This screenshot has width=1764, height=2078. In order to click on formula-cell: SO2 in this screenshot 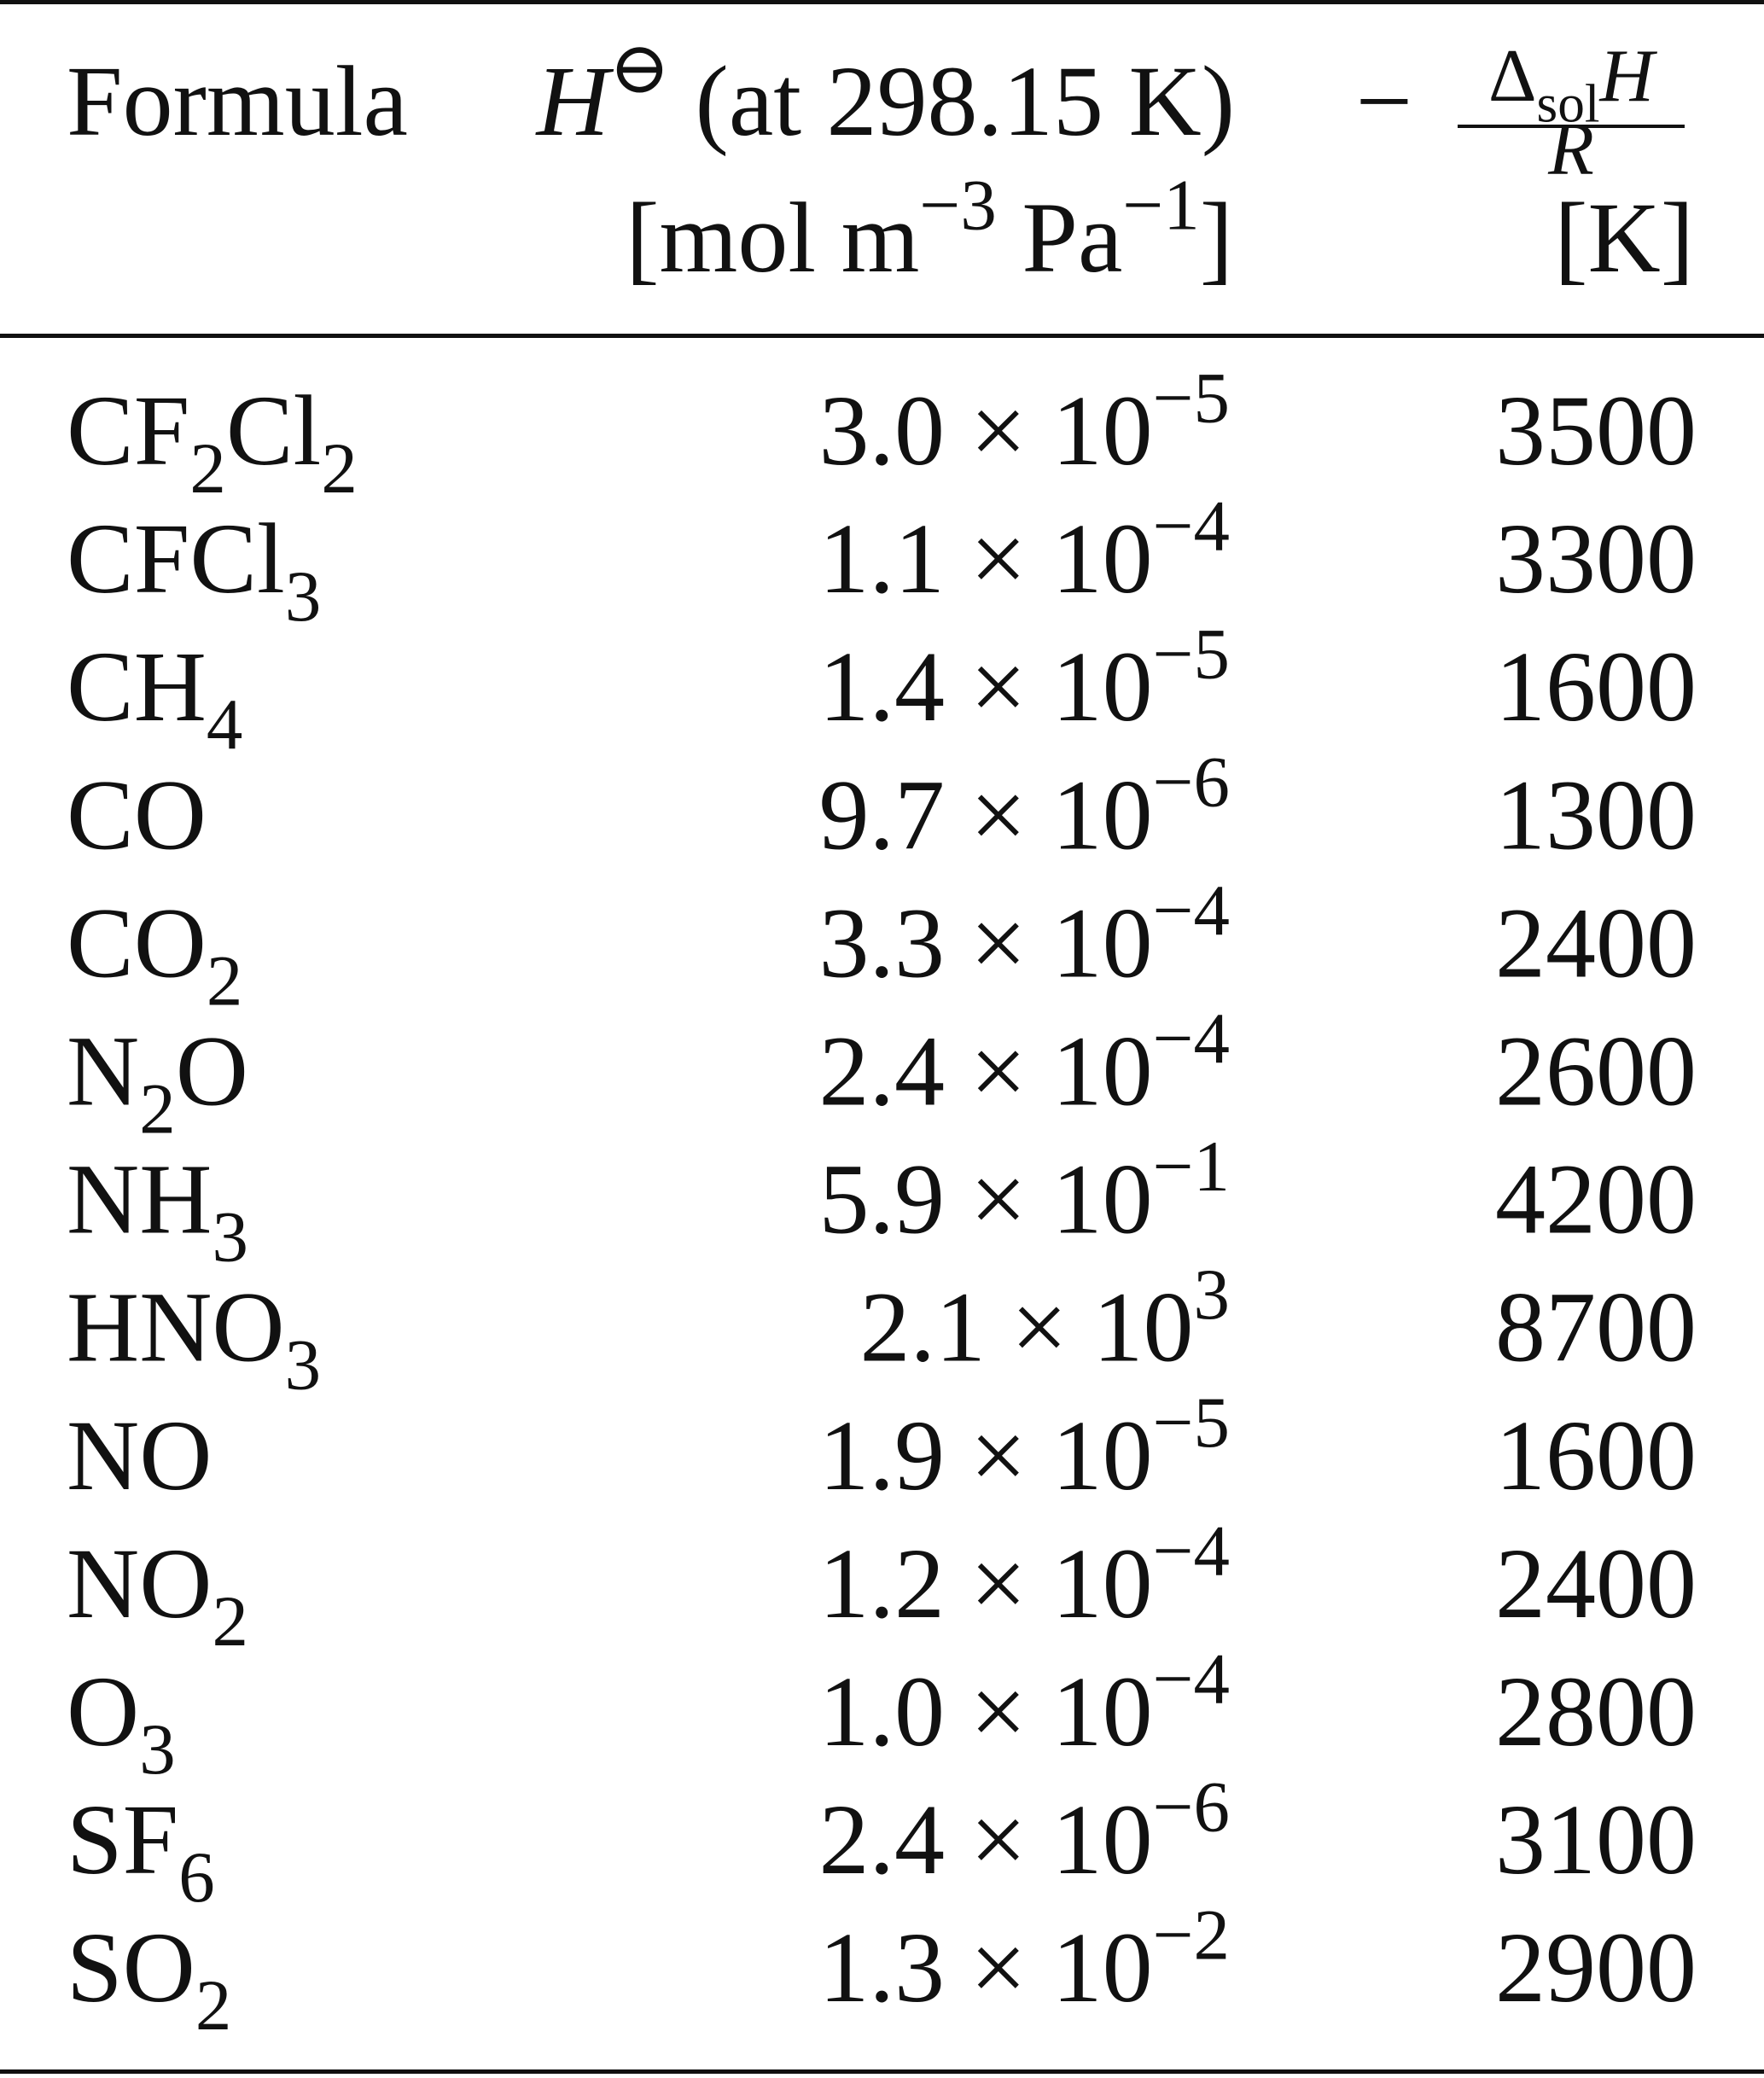, I will do `click(149, 1979)`.